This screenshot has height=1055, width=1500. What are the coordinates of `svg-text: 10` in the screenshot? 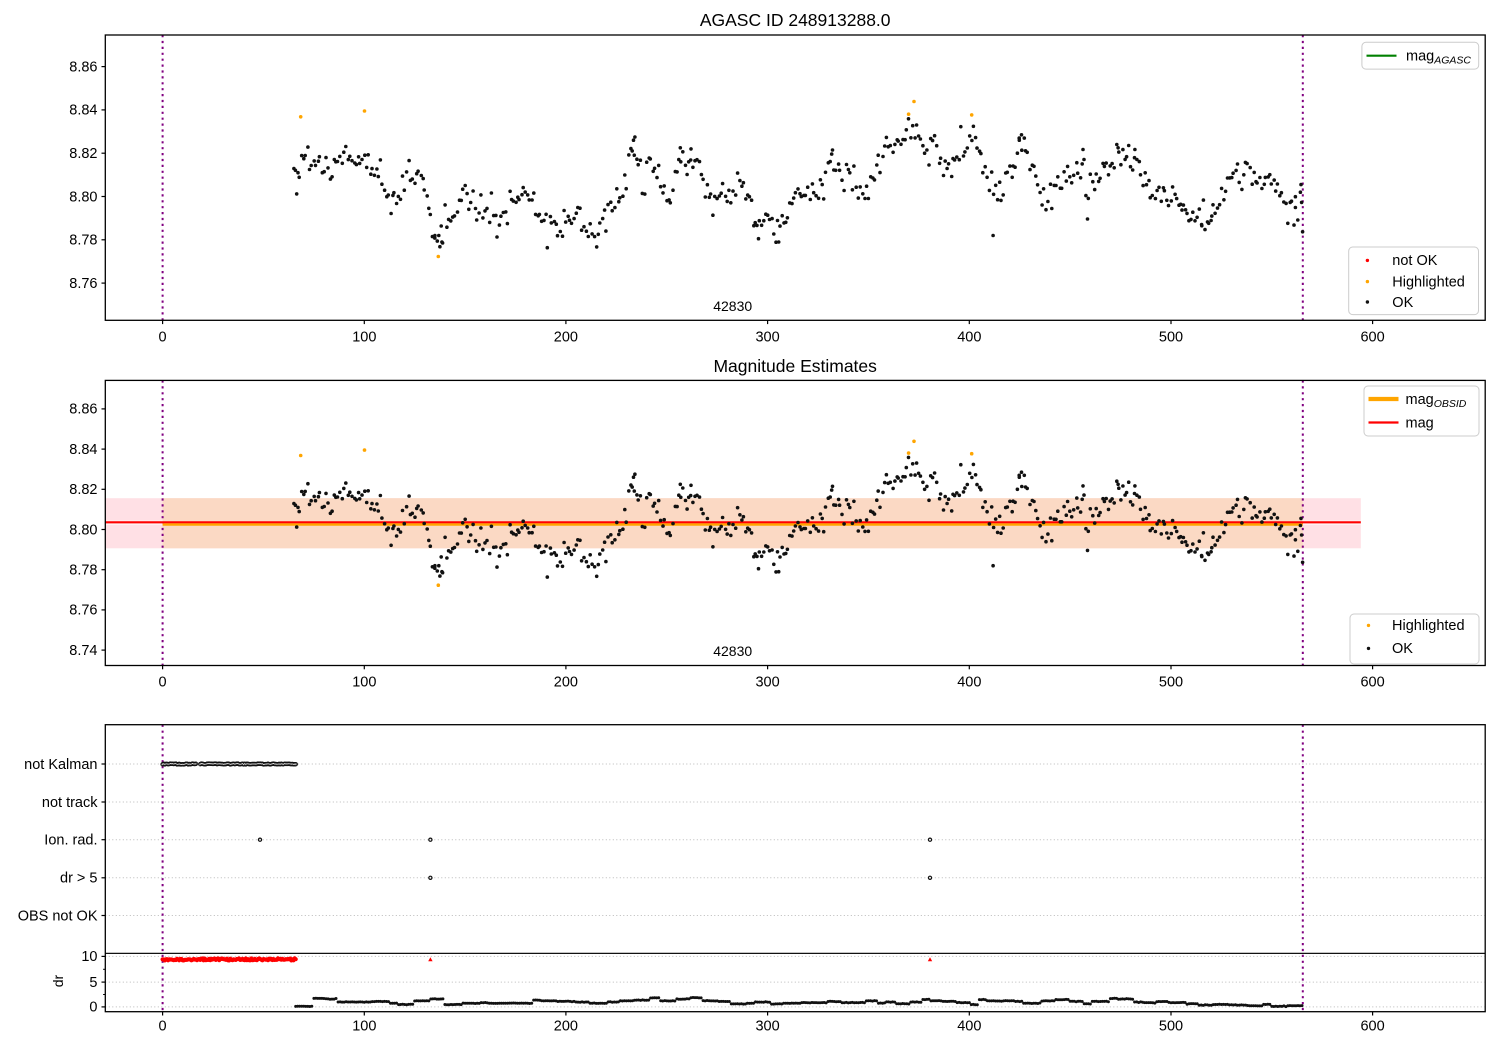 It's located at (89, 957).